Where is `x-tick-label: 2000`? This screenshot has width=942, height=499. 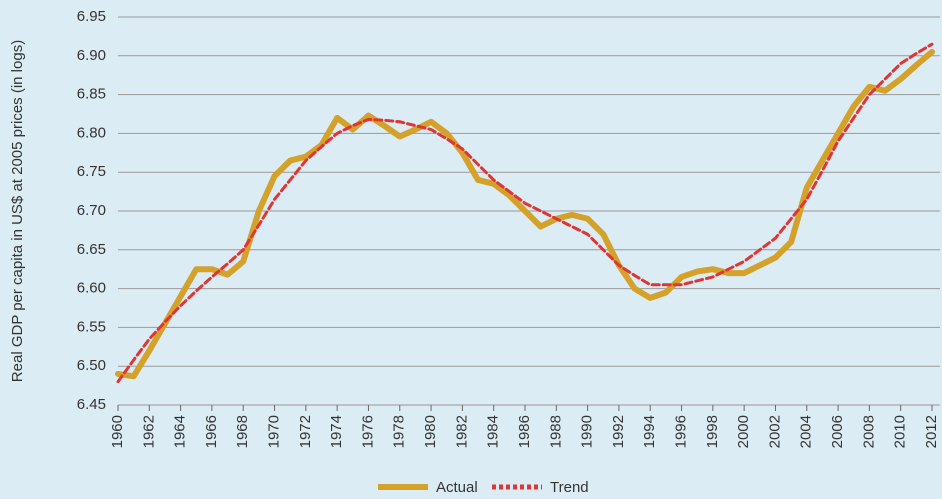 x-tick-label: 2000 is located at coordinates (743, 431).